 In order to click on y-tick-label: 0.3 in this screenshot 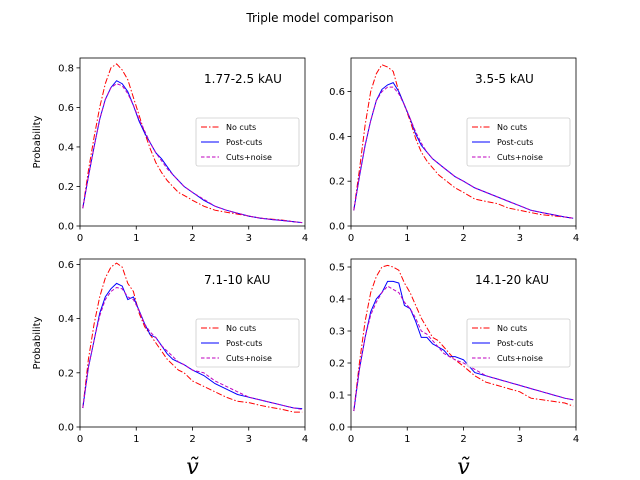, I will do `click(337, 332)`.